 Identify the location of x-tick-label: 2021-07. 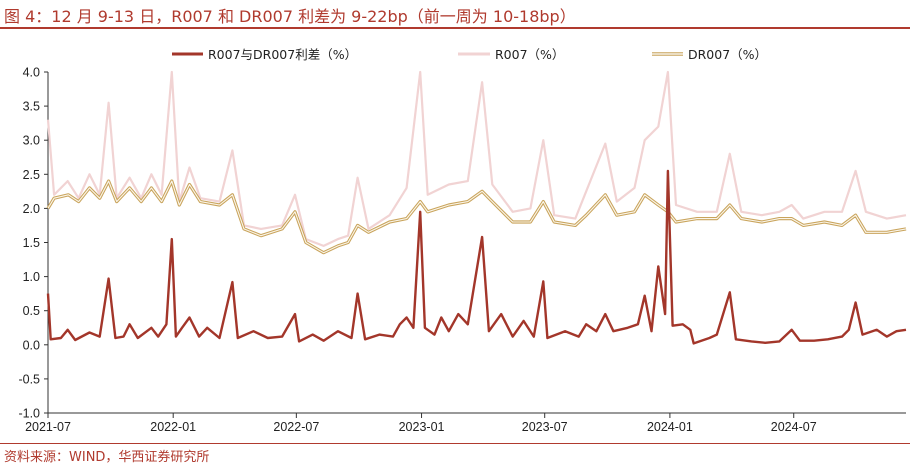
(48, 427).